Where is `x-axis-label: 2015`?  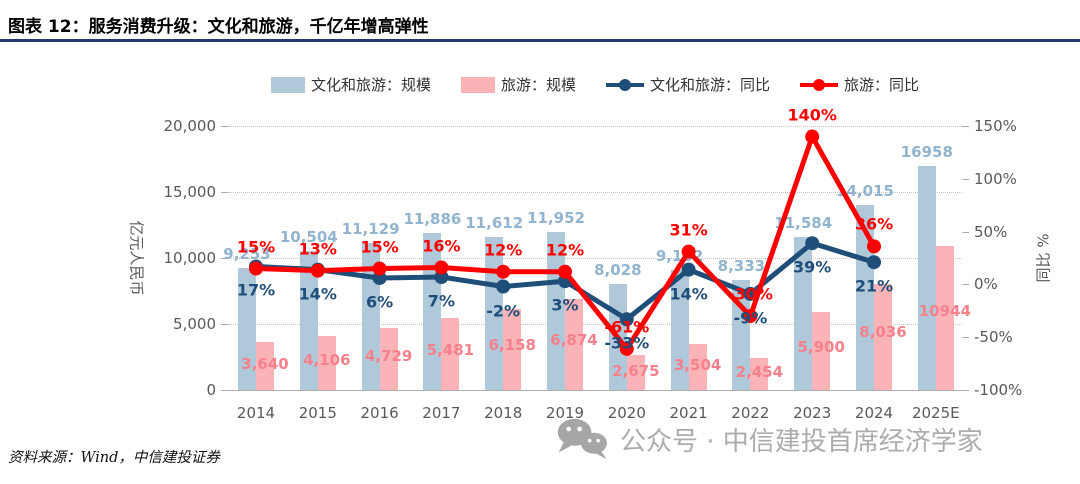
x-axis-label: 2015 is located at coordinates (317, 413).